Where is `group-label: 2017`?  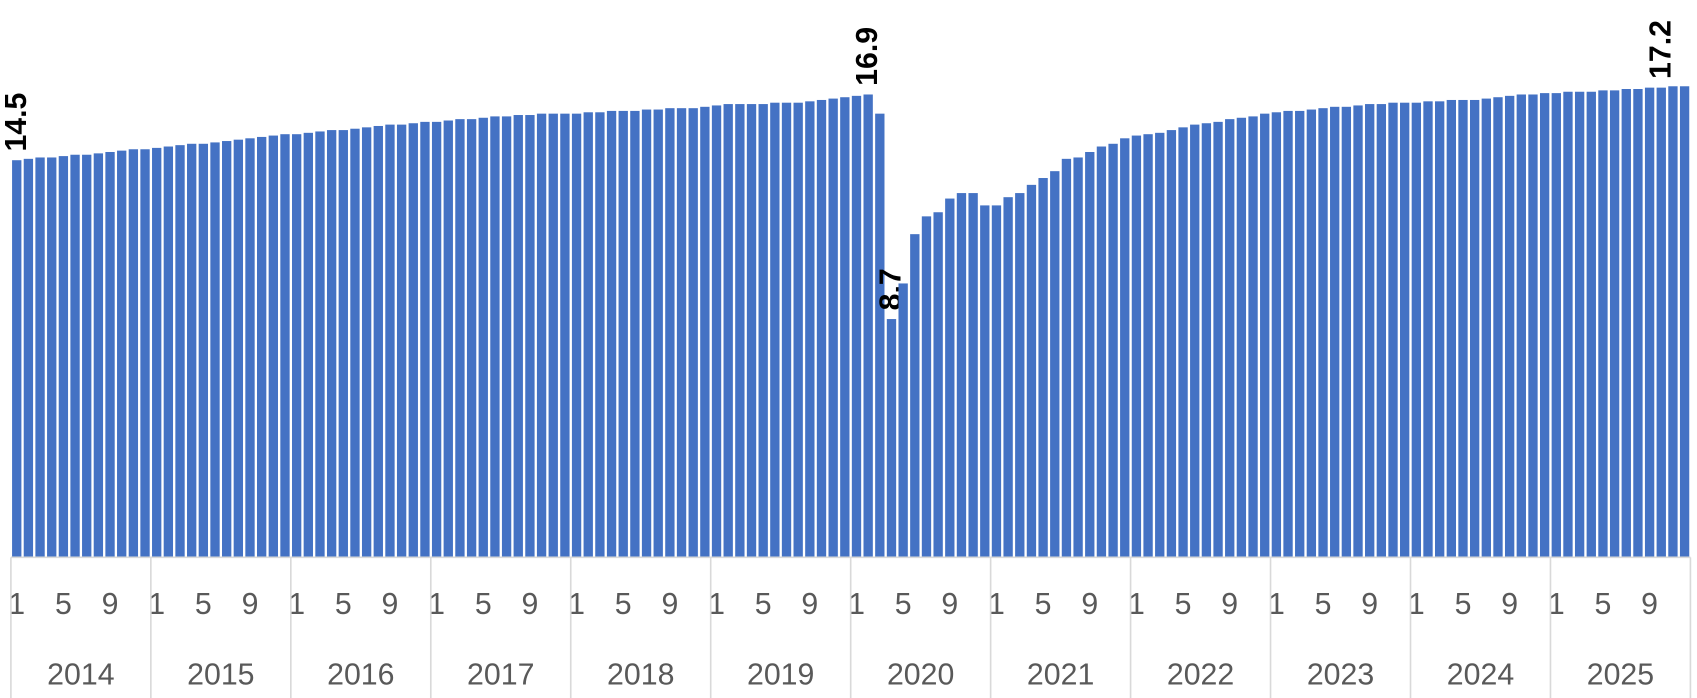
group-label: 2017 is located at coordinates (500, 674).